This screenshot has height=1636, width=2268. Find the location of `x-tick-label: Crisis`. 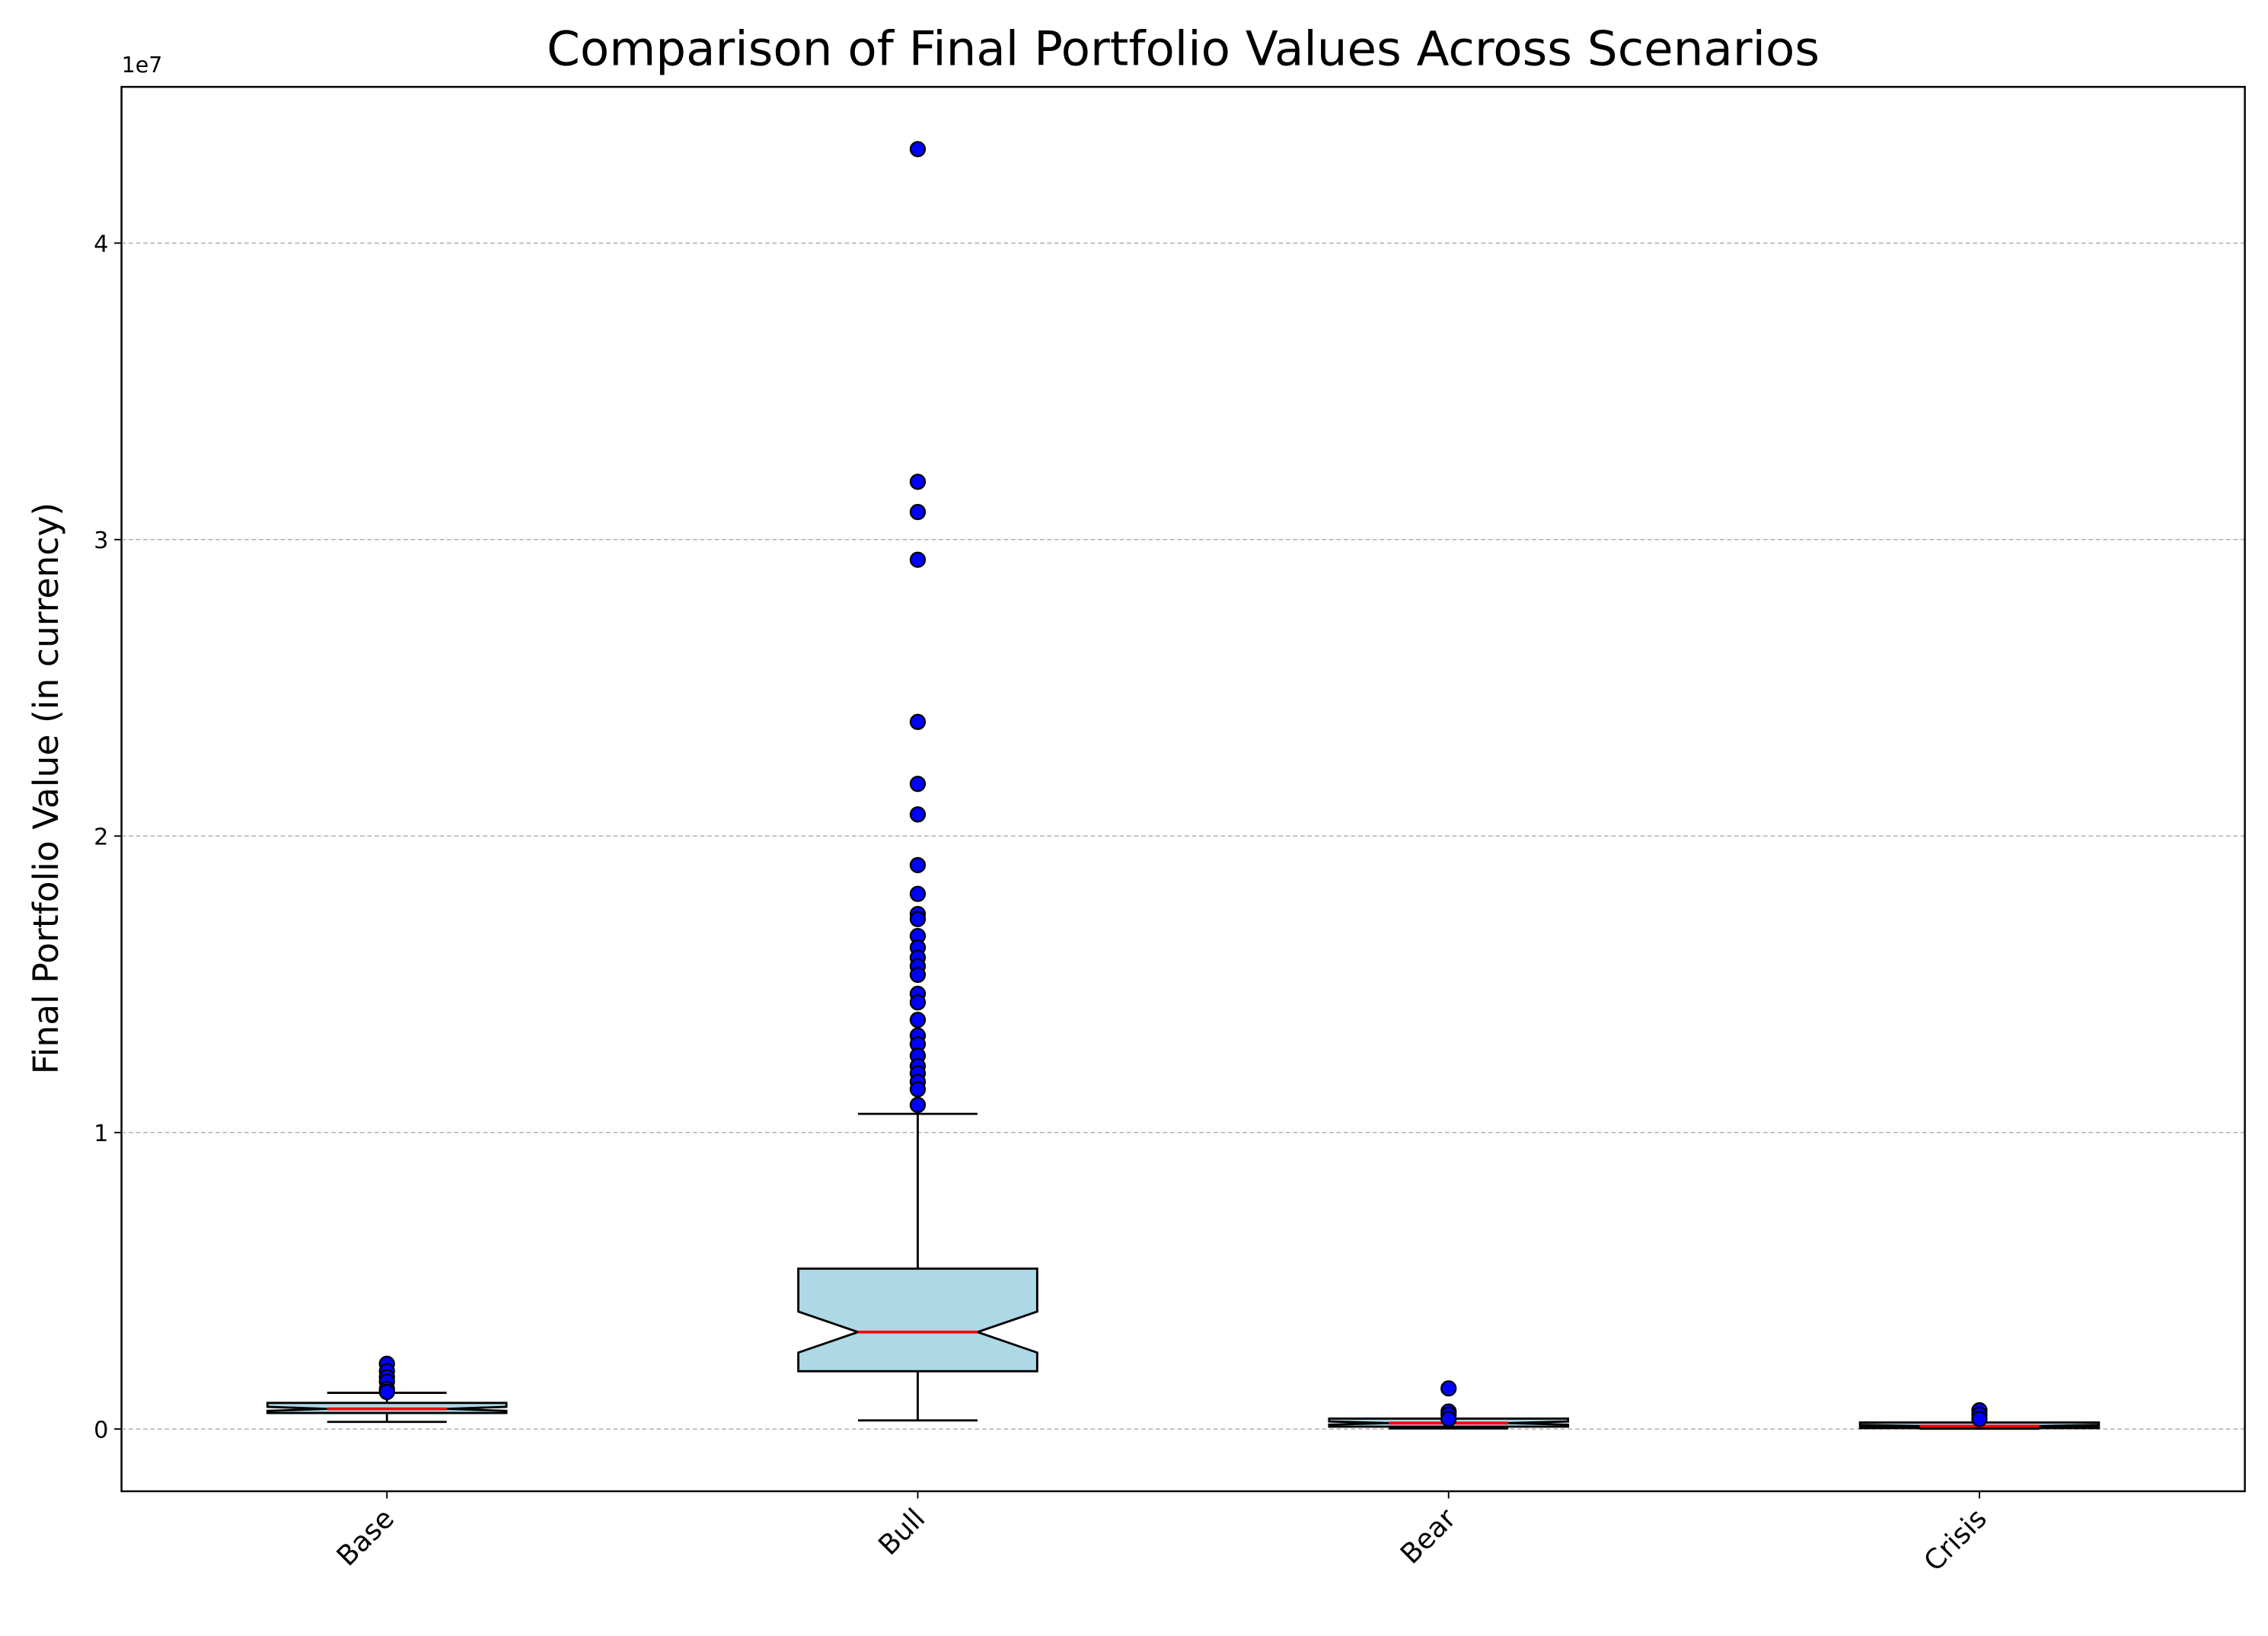

x-tick-label: Crisis is located at coordinates (1955, 1540).